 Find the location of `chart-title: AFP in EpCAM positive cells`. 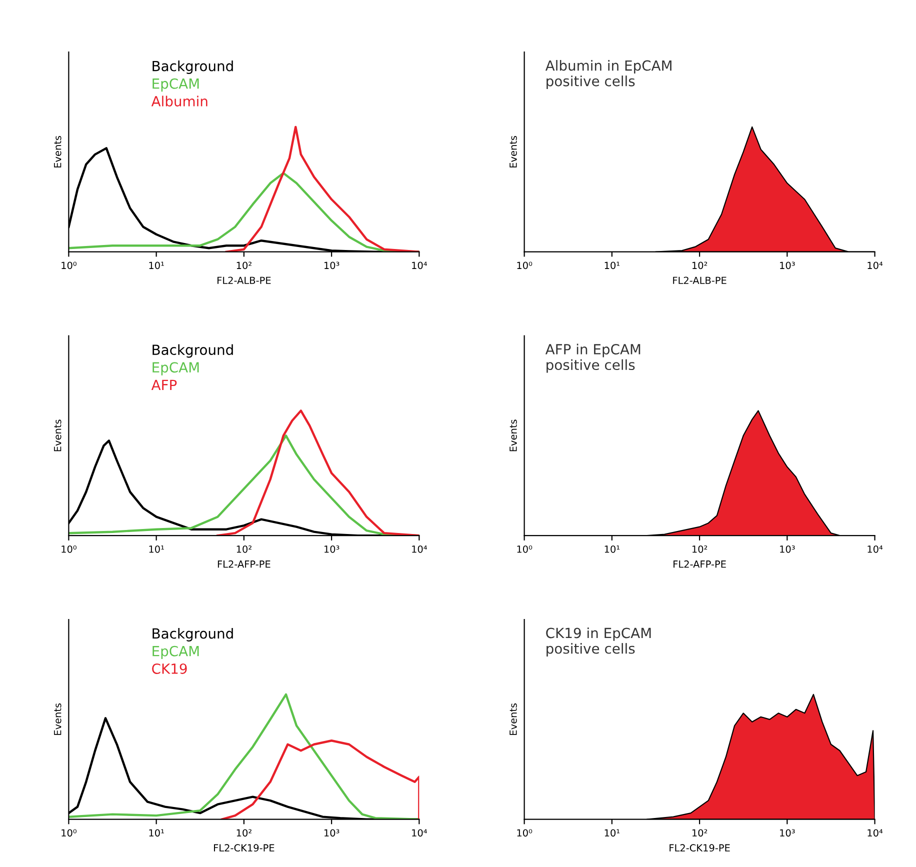

chart-title: AFP in EpCAM positive cells is located at coordinates (592, 358).